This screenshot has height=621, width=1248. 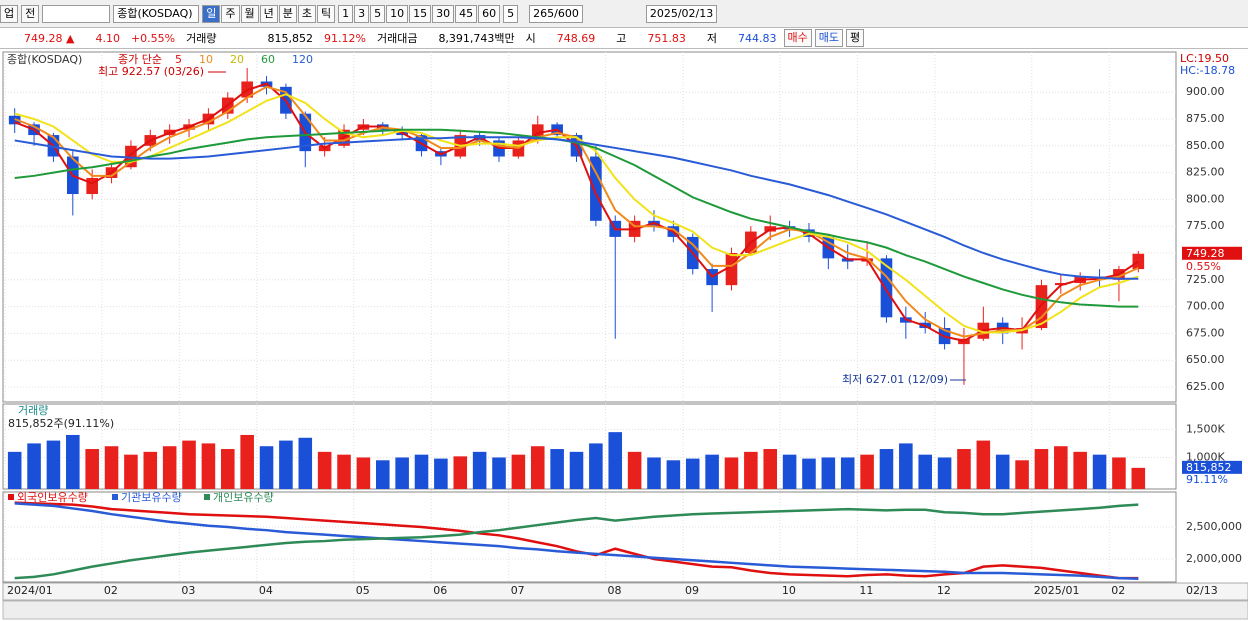 What do you see at coordinates (1205, 306) in the screenshot?
I see `y-tick-label: 700.00` at bounding box center [1205, 306].